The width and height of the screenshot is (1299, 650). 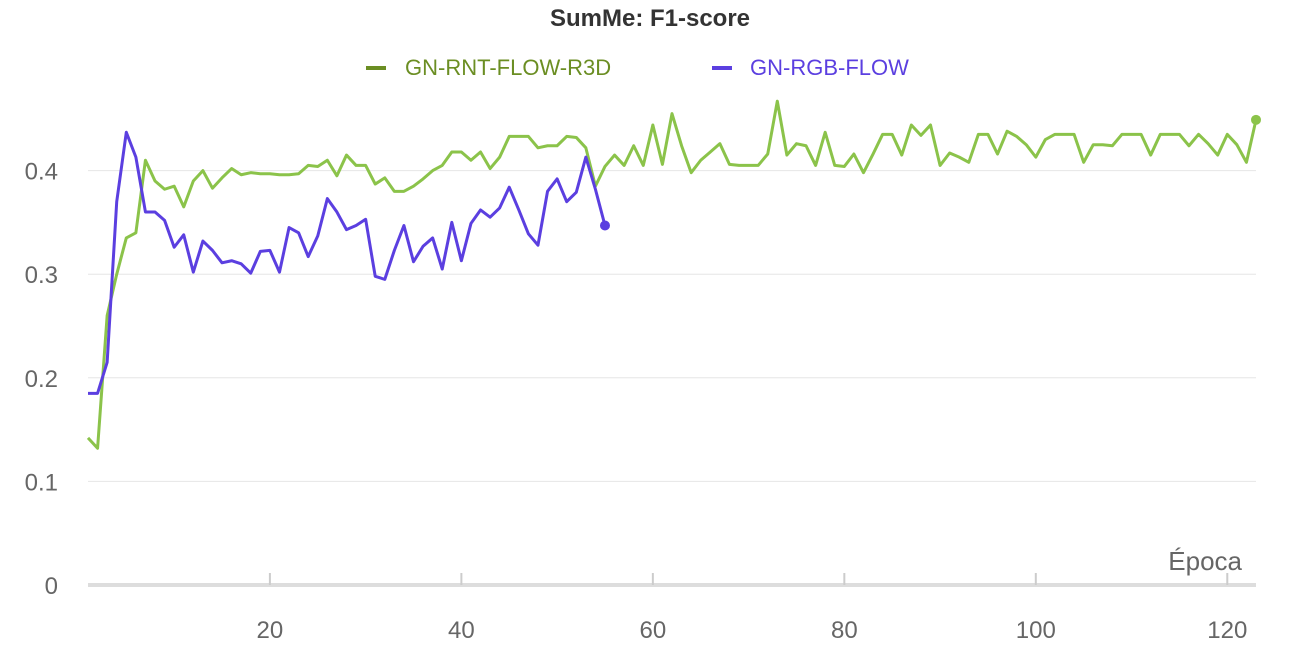 What do you see at coordinates (270, 630) in the screenshot?
I see `x-tick-label: 20` at bounding box center [270, 630].